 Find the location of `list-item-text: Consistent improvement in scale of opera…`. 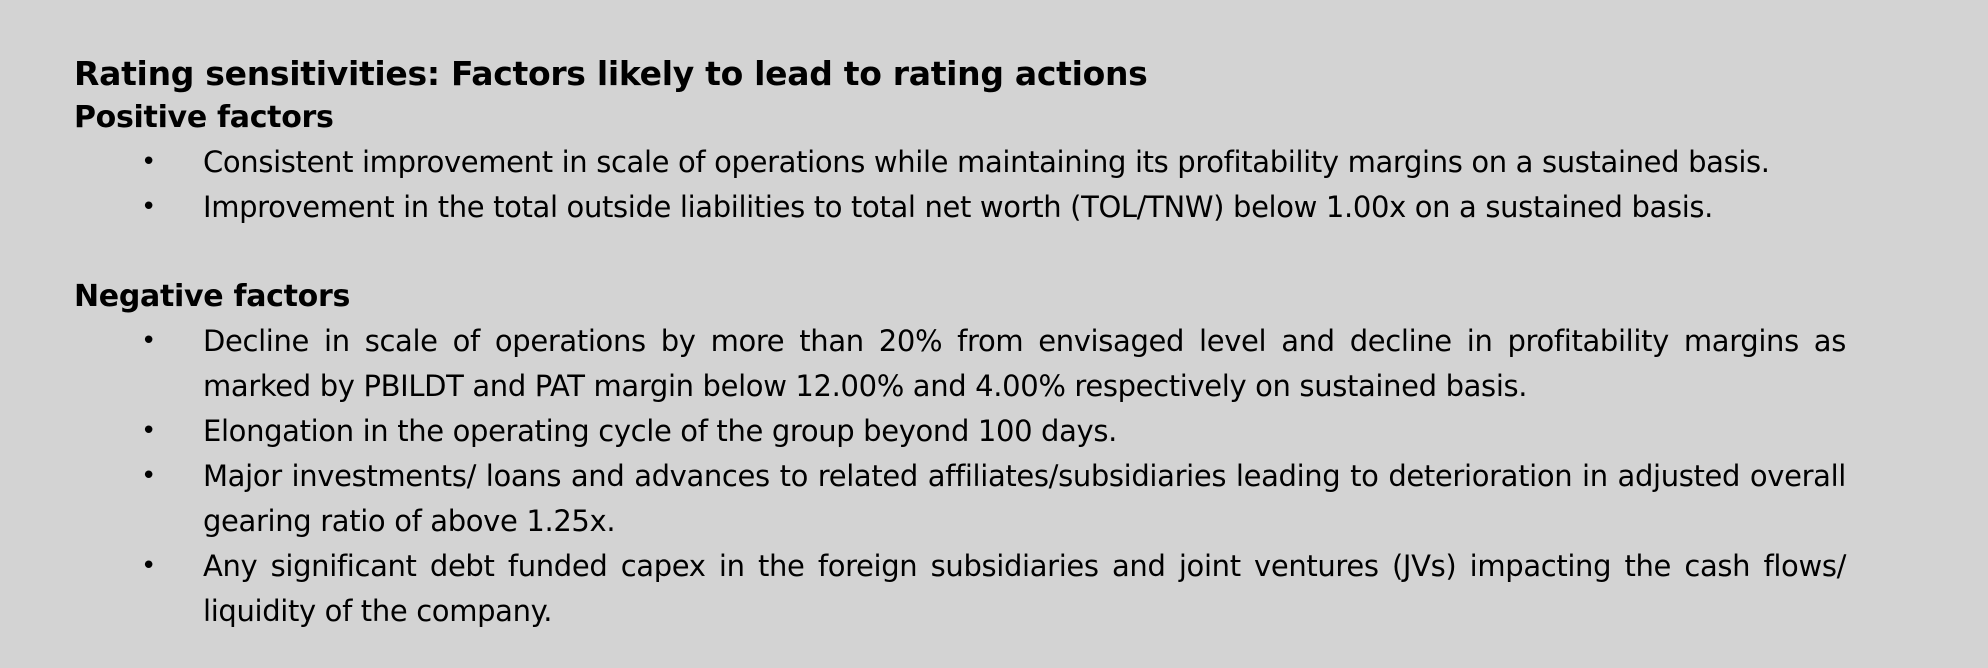

list-item-text: Consistent improvement in scale of opera… is located at coordinates (986, 162).